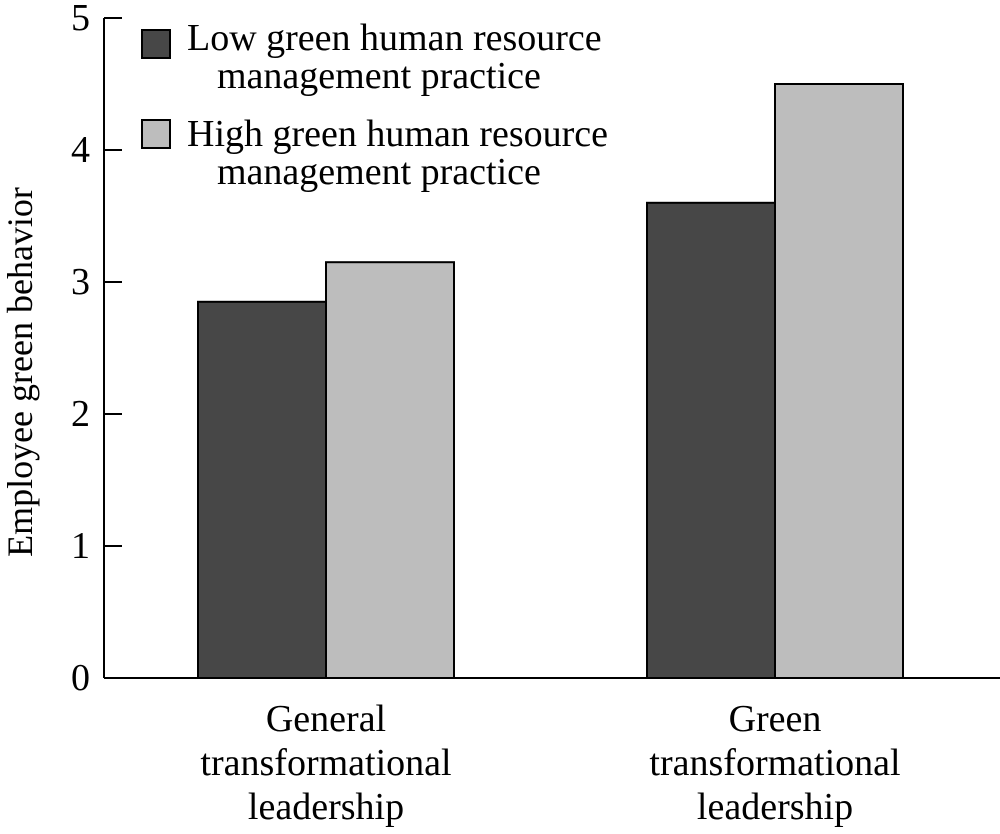  I want to click on legend-label-line: High green human resource, so click(397, 134).